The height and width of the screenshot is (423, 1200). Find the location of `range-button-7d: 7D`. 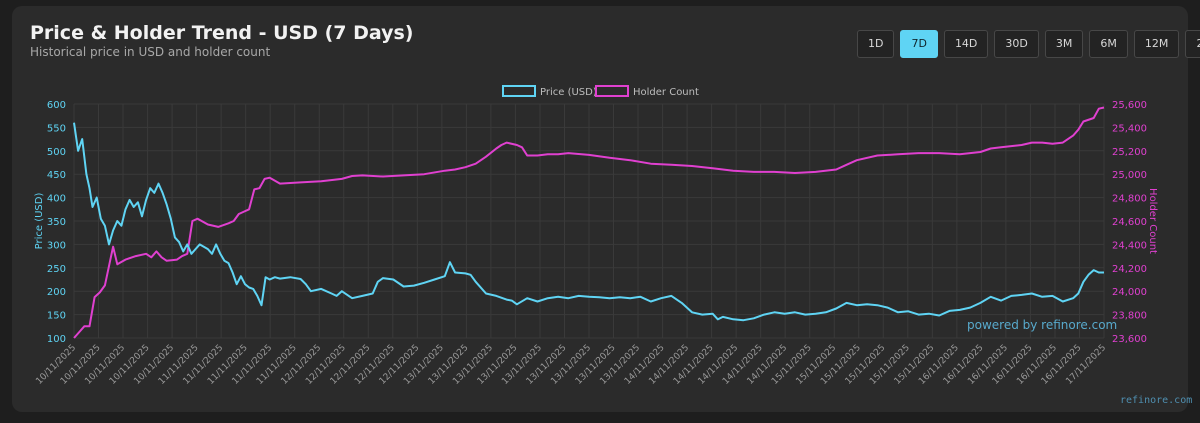

range-button-7d: 7D is located at coordinates (919, 44).